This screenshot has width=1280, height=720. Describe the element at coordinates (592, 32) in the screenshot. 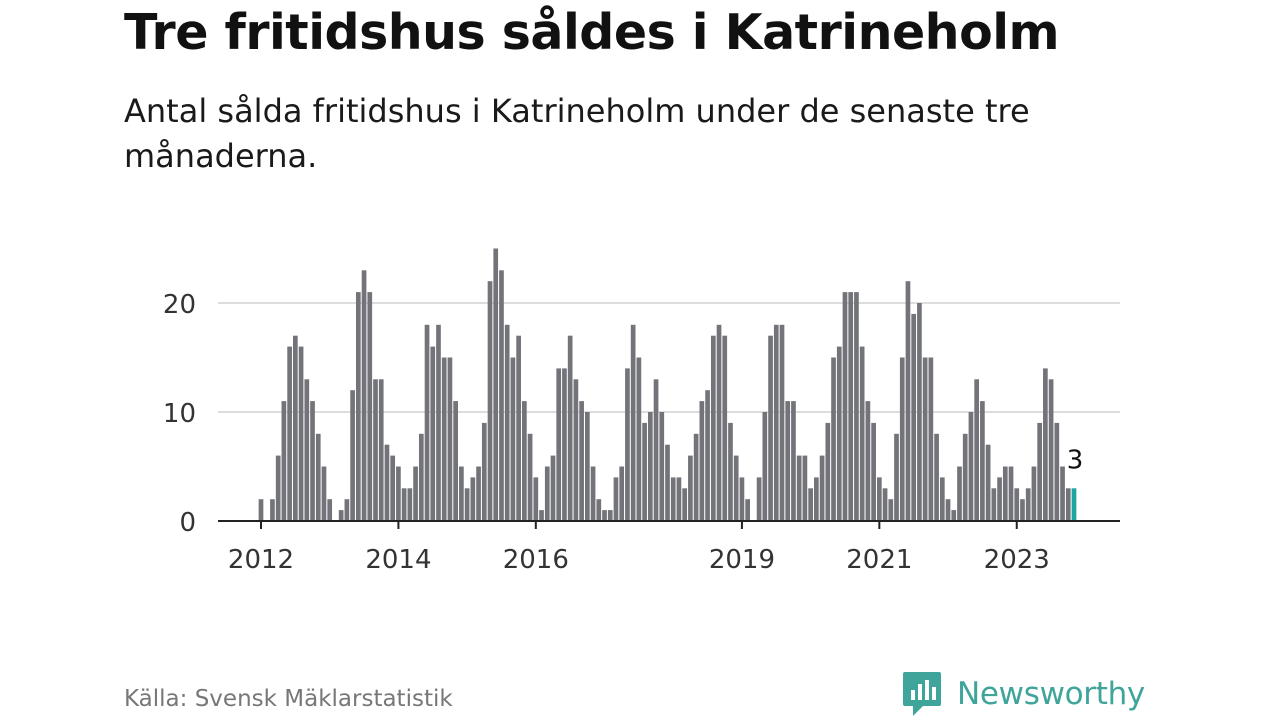

I see `chart-title: Tre fritidshus såldes i Katrineholm` at that location.